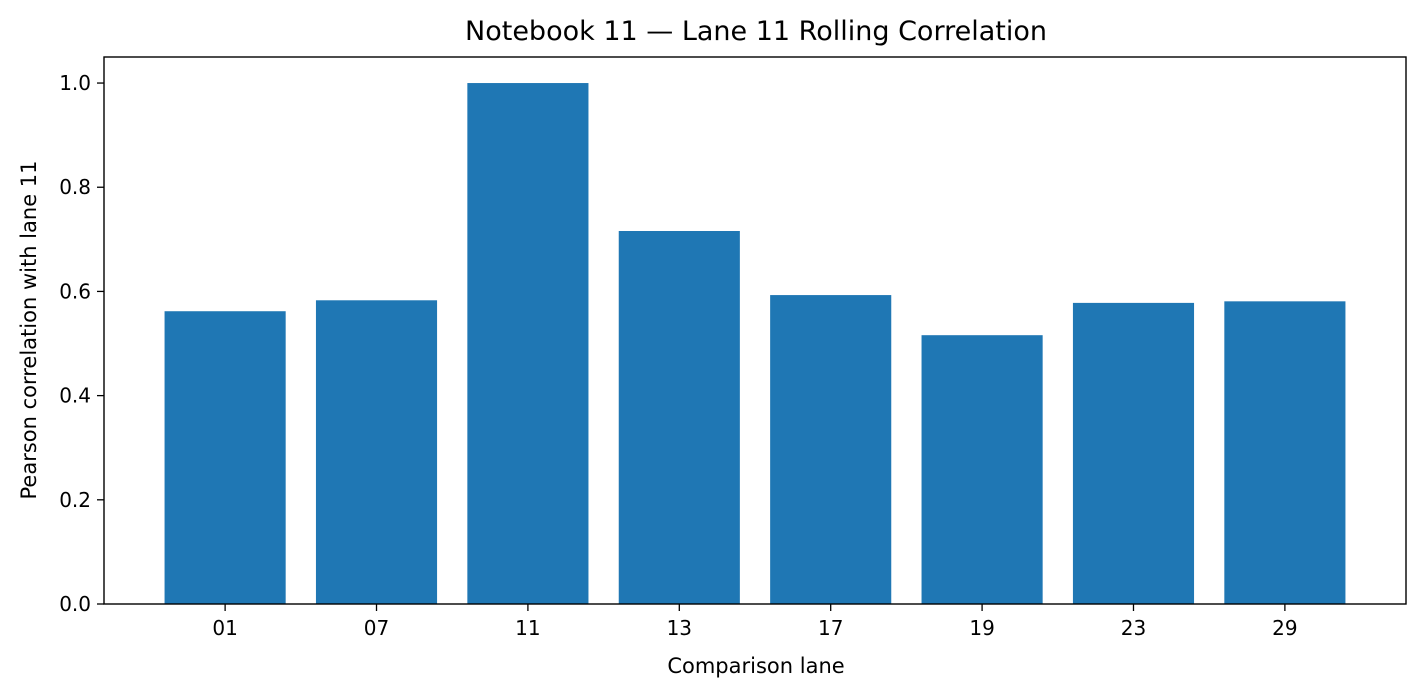  What do you see at coordinates (1284, 628) in the screenshot?
I see `x-tick-label: 29` at bounding box center [1284, 628].